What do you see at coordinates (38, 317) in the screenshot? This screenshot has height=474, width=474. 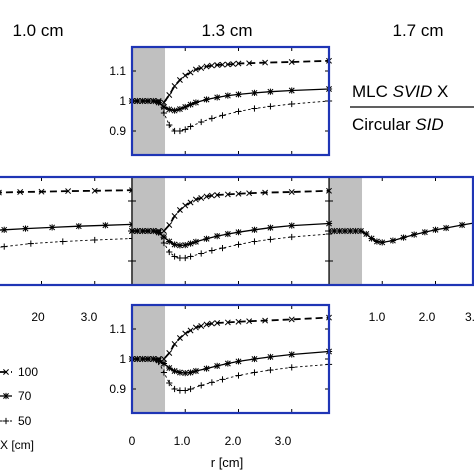 I see `left-x-tick-label: 20` at bounding box center [38, 317].